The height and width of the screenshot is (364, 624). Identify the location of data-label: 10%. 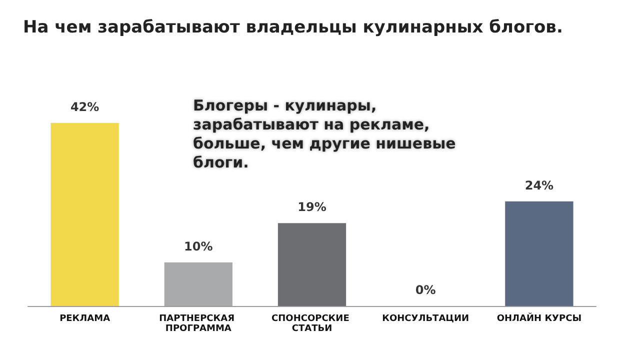
(198, 246).